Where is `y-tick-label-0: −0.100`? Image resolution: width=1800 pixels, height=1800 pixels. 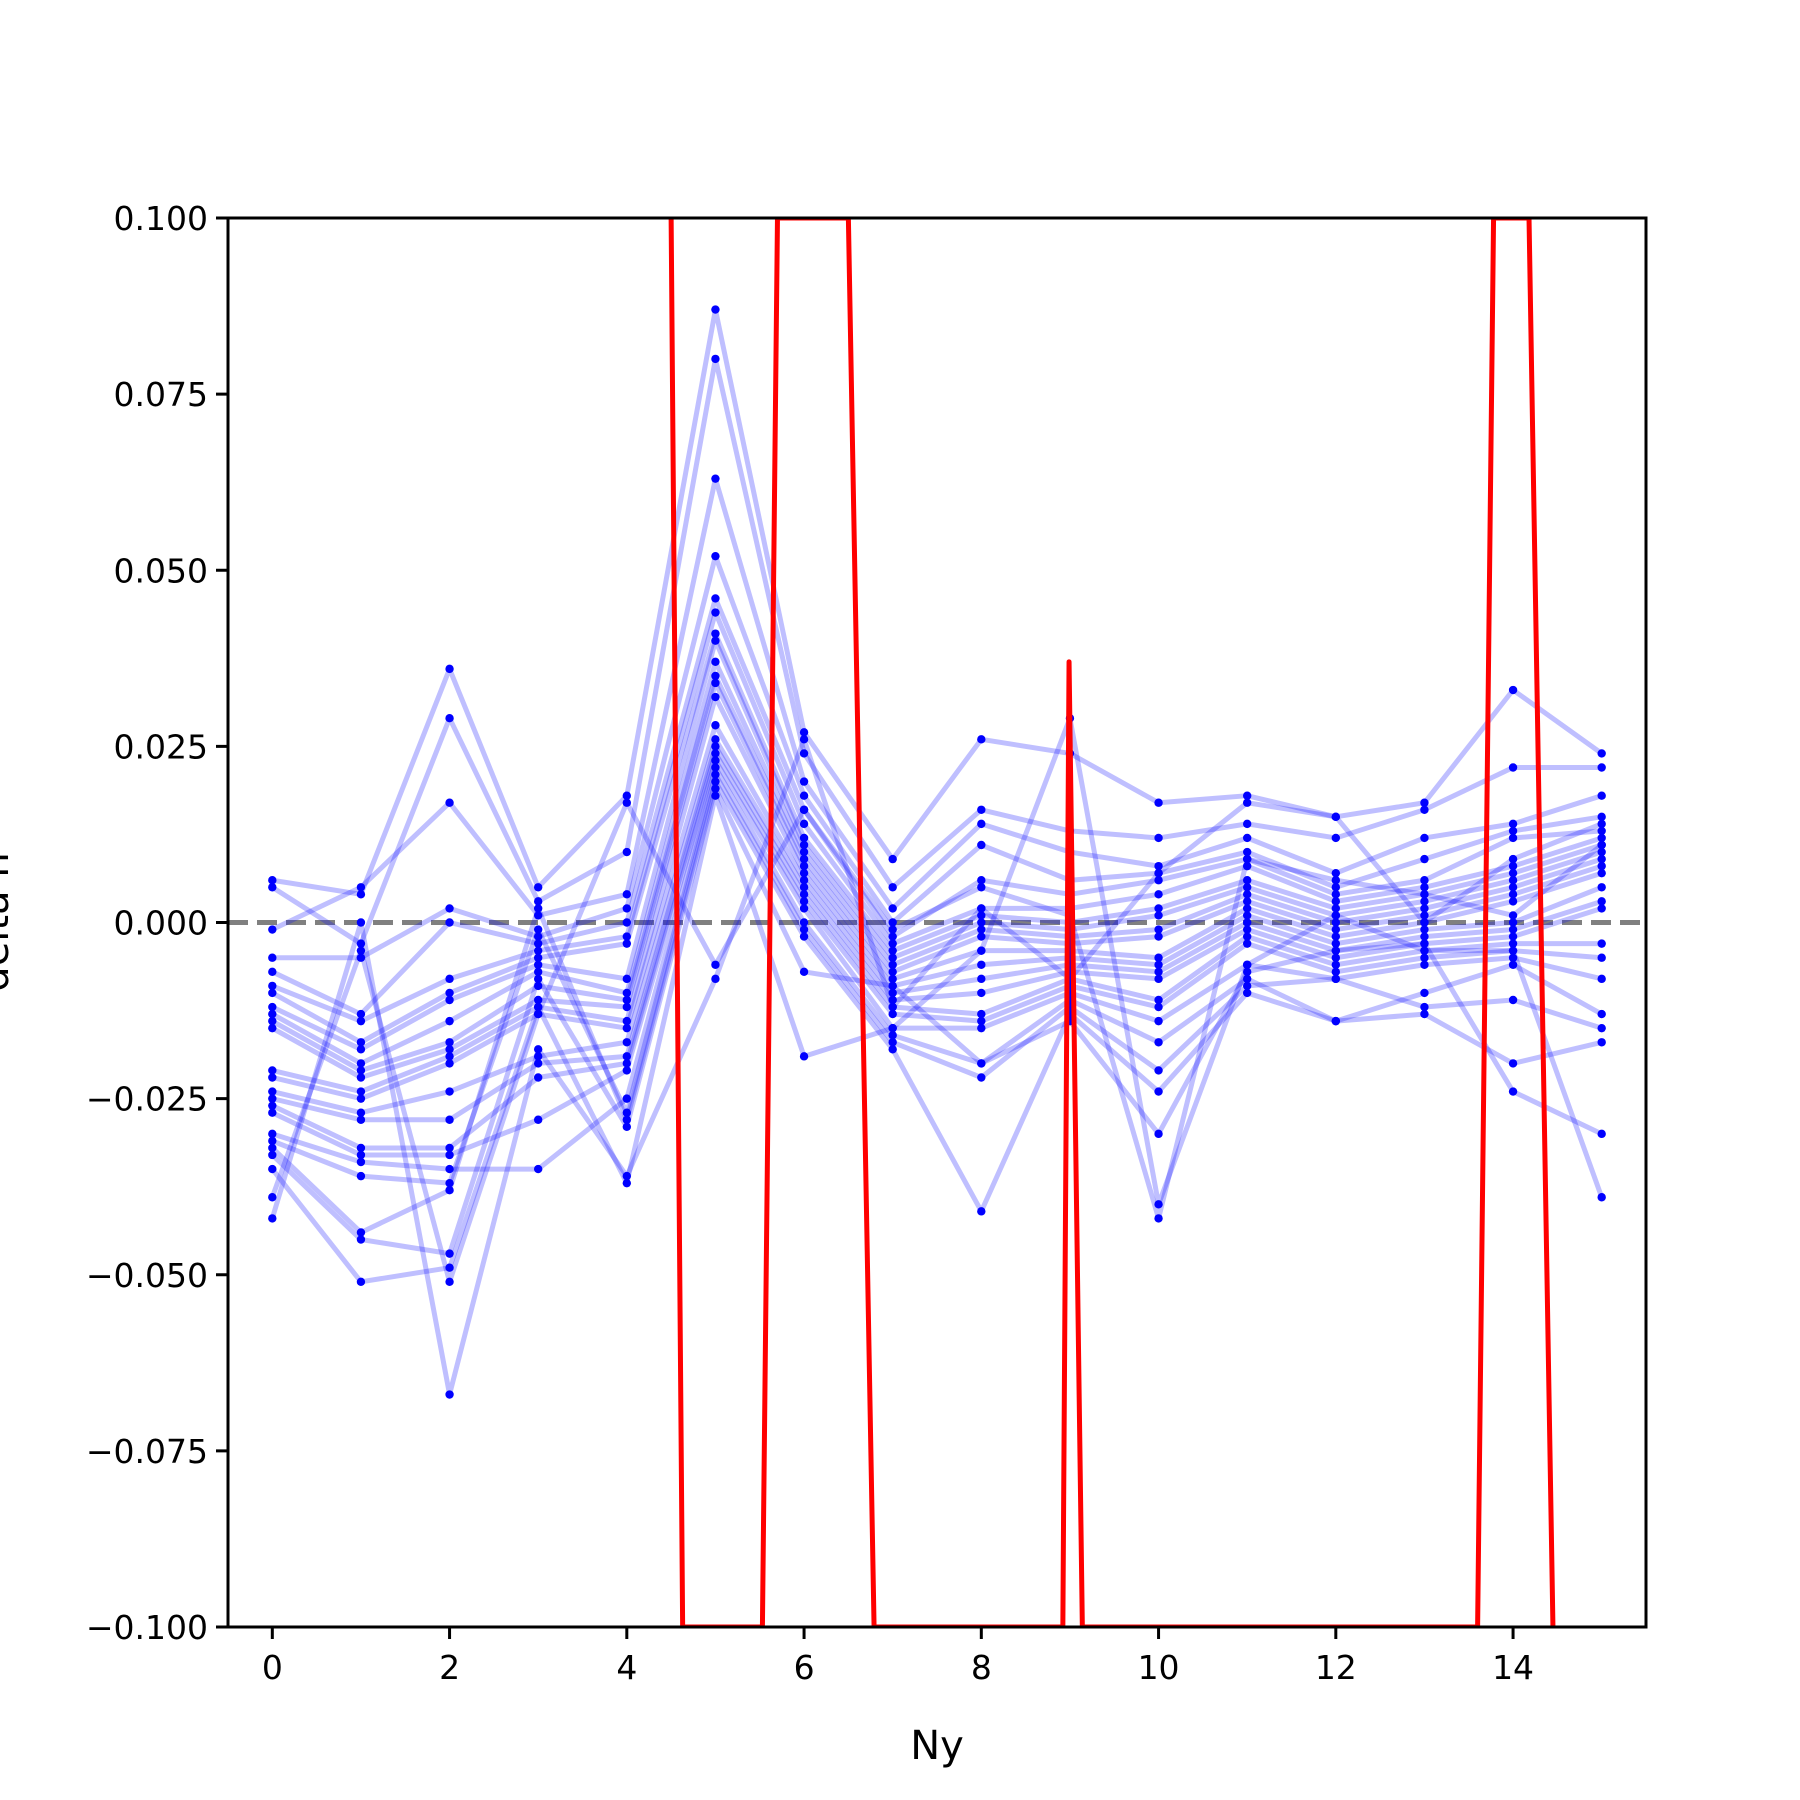 y-tick-label-0: −0.100 is located at coordinates (147, 1627).